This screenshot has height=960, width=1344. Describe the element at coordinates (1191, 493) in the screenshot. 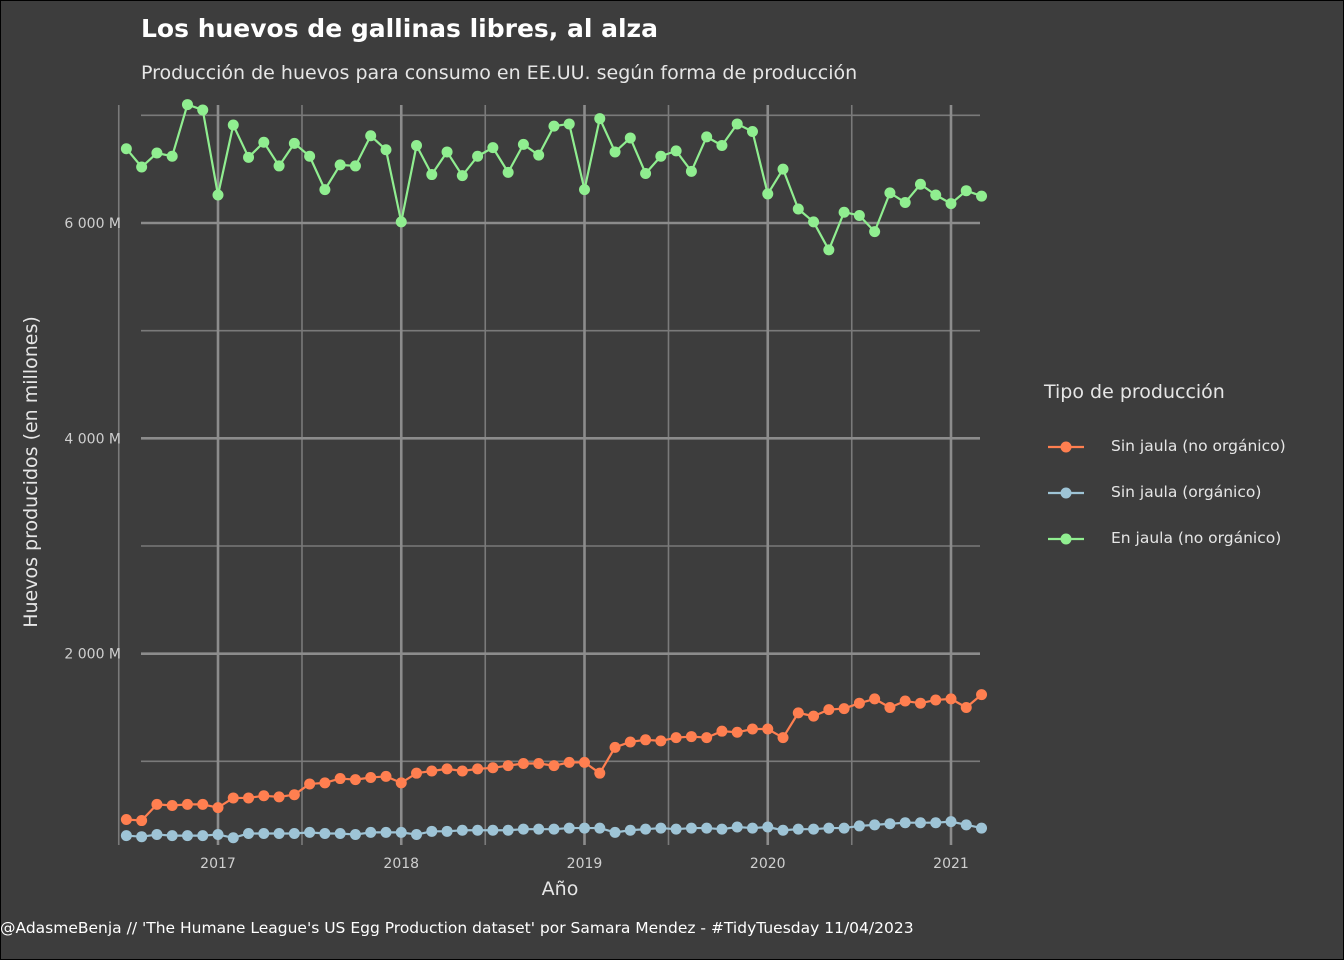

I see `legend-item-sin-jaula-organico: Sin jaula (orgánico)` at that location.